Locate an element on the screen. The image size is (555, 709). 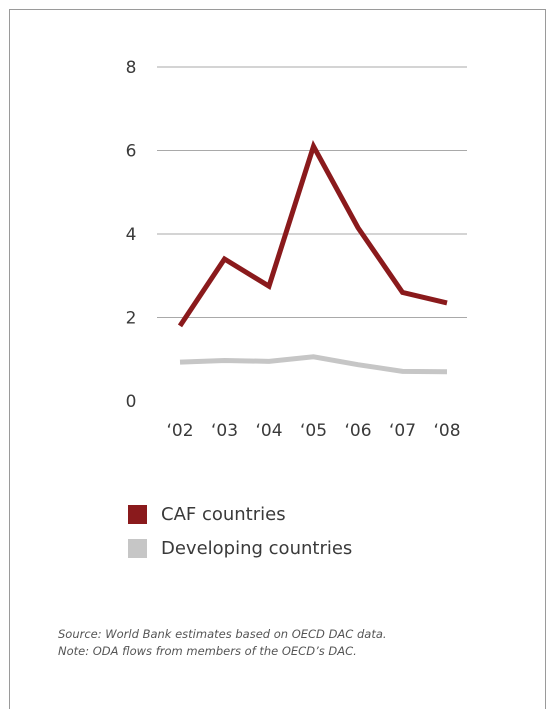
y-tick-label: 8 is located at coordinates (131, 68).